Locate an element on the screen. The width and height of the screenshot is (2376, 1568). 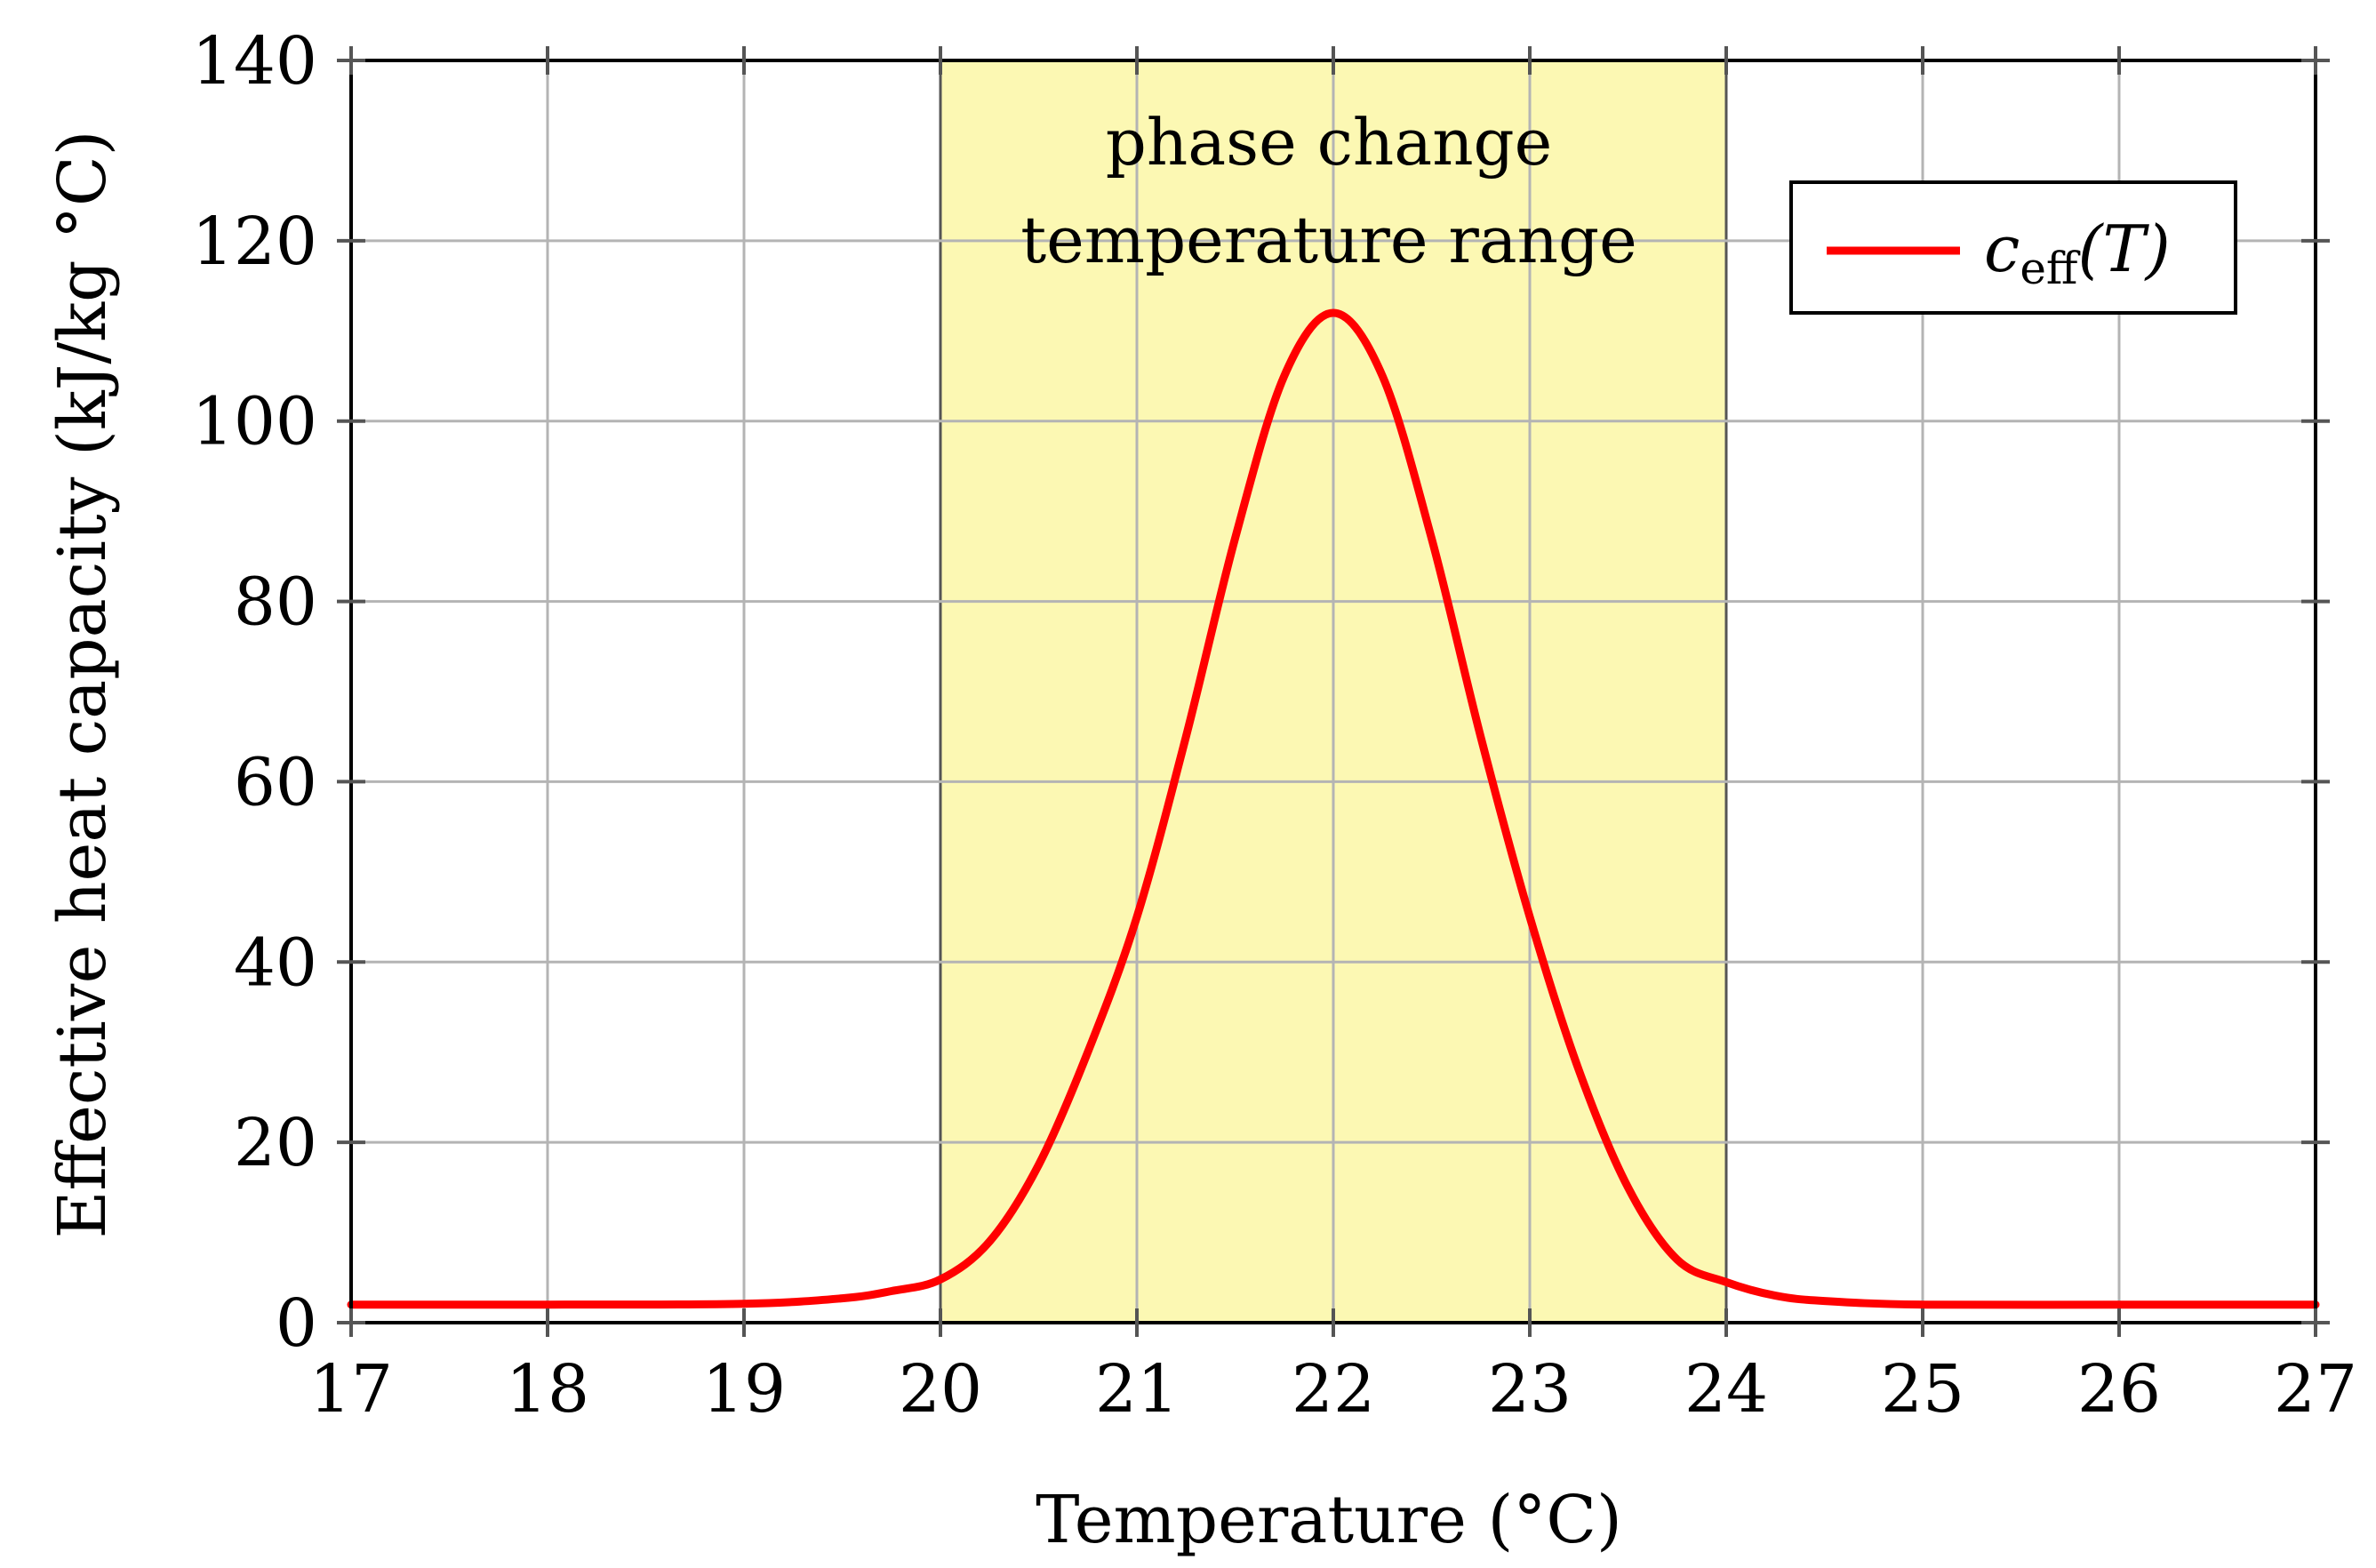
y-axis-title: Effective heat capacity (kJ/kg °C) is located at coordinates (82, 685).